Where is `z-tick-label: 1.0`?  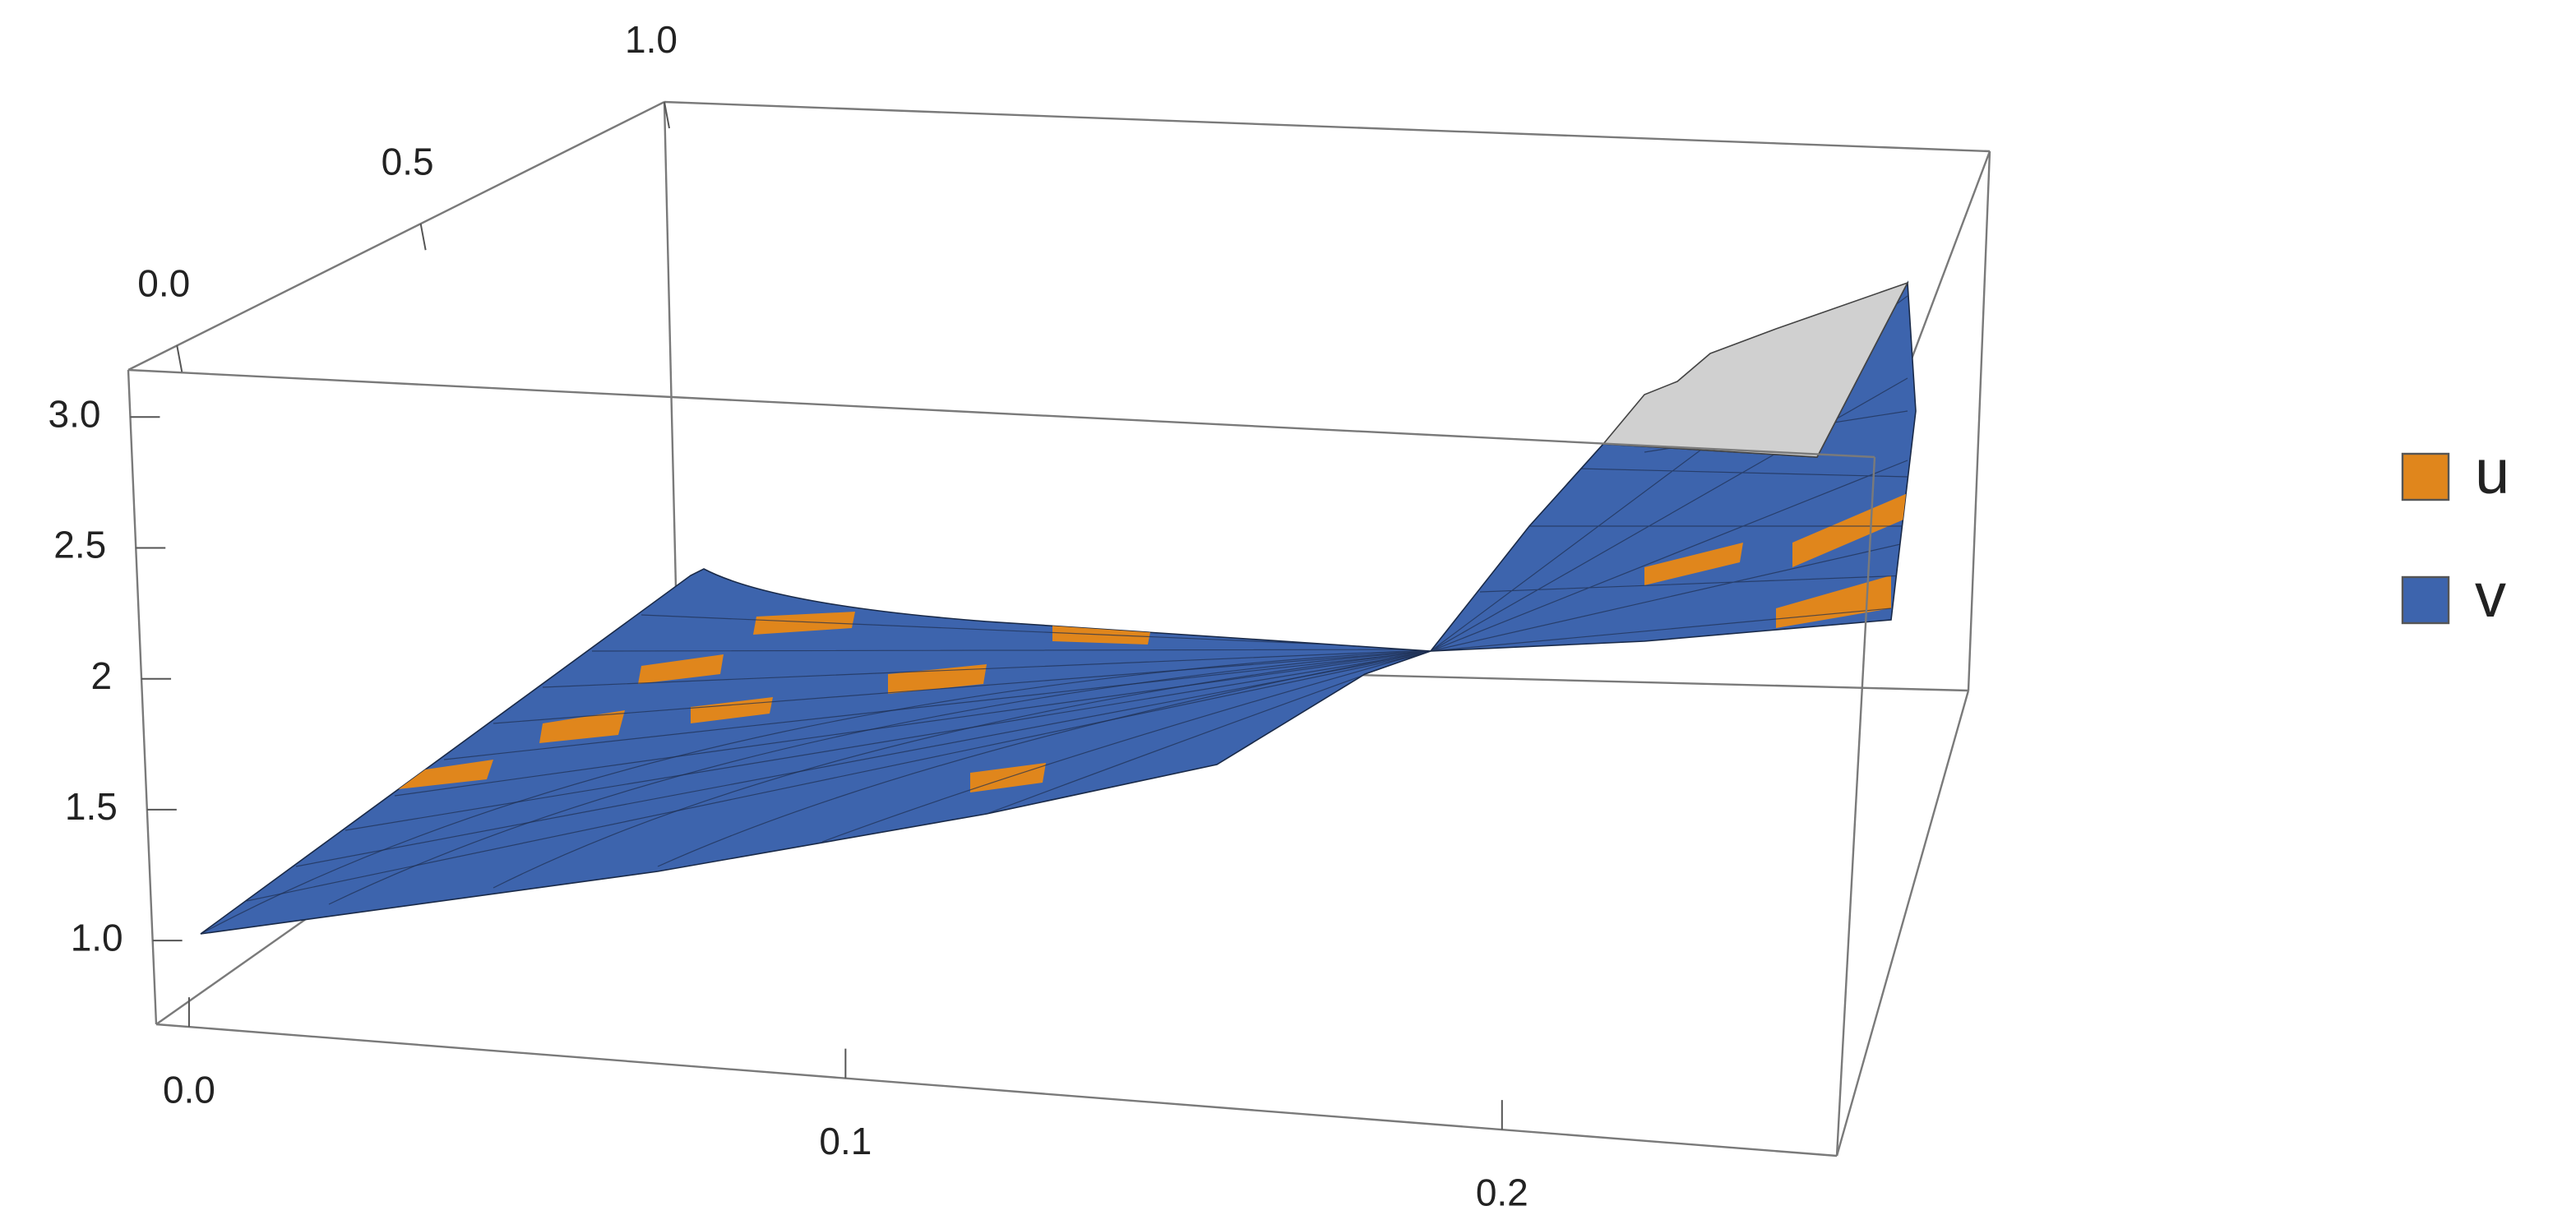
z-tick-label: 1.0 is located at coordinates (97, 937).